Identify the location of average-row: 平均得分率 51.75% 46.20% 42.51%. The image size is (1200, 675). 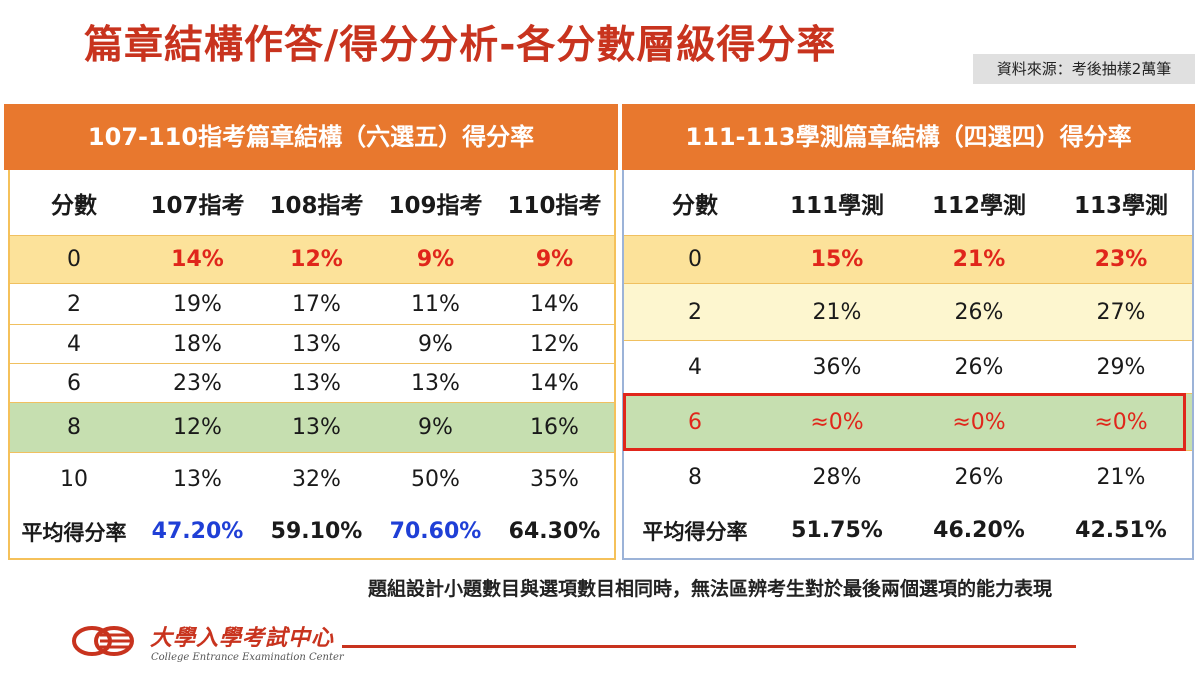
(908, 530).